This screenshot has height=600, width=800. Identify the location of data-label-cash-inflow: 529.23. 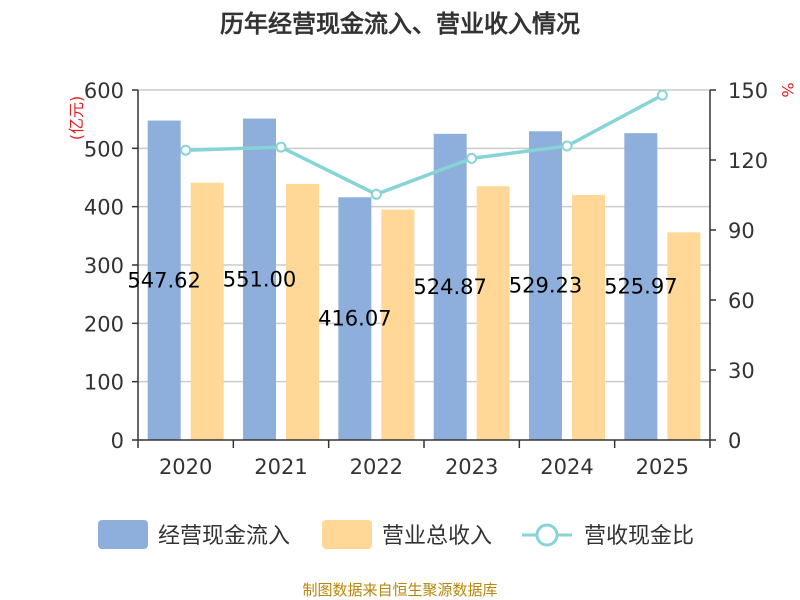
(545, 286).